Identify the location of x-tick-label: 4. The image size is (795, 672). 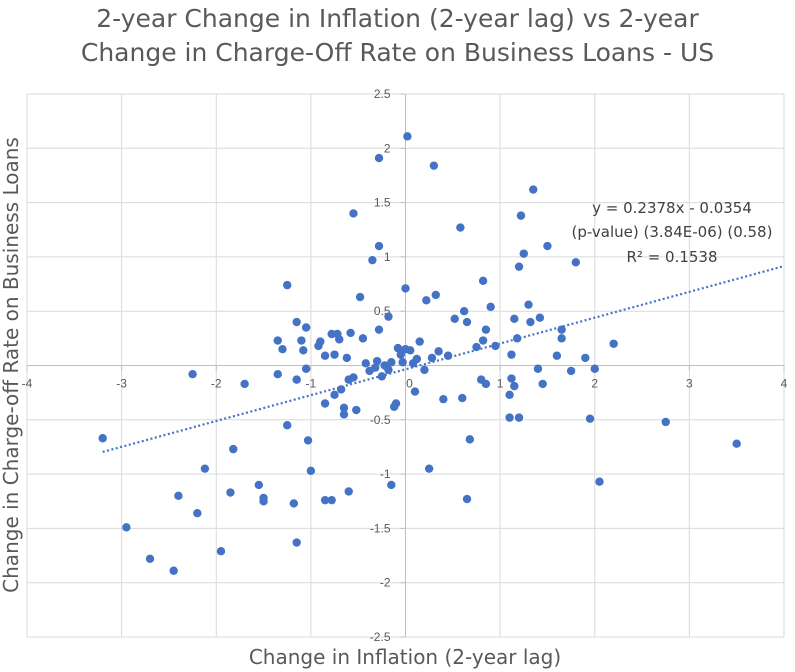
(784, 384).